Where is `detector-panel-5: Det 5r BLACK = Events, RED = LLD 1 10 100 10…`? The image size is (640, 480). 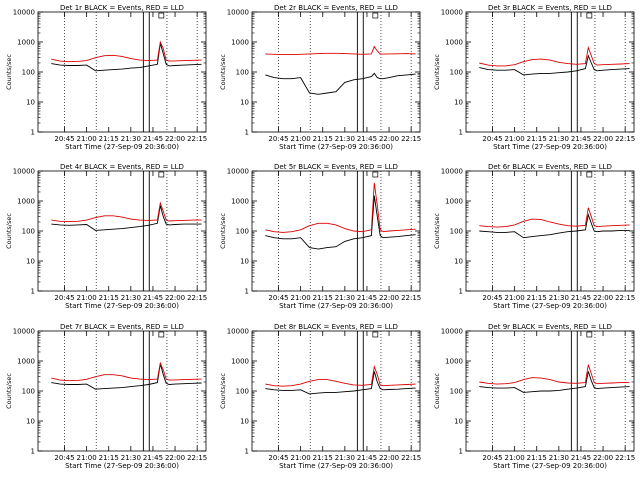 detector-panel-5: Det 5r BLACK = Events, RED = LLD 1 10 100 10… is located at coordinates (320, 236).